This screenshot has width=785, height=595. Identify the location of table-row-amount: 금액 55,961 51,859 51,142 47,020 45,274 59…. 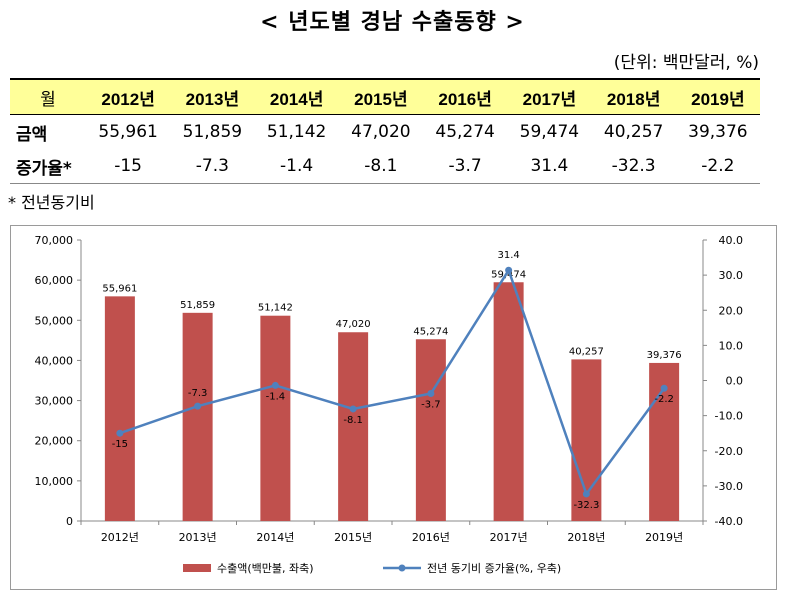
(385, 132).